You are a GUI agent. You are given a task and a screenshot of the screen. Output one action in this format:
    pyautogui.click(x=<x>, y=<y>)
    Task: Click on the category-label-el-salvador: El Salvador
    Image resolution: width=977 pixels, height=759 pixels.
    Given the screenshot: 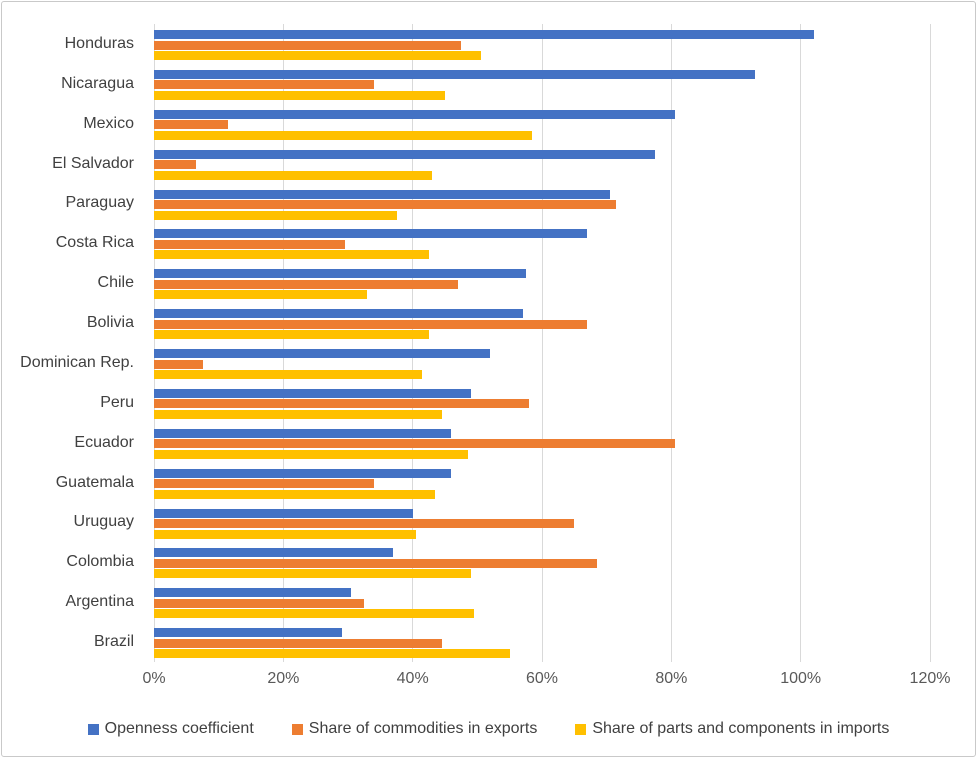 What is the action you would take?
    pyautogui.click(x=93, y=163)
    